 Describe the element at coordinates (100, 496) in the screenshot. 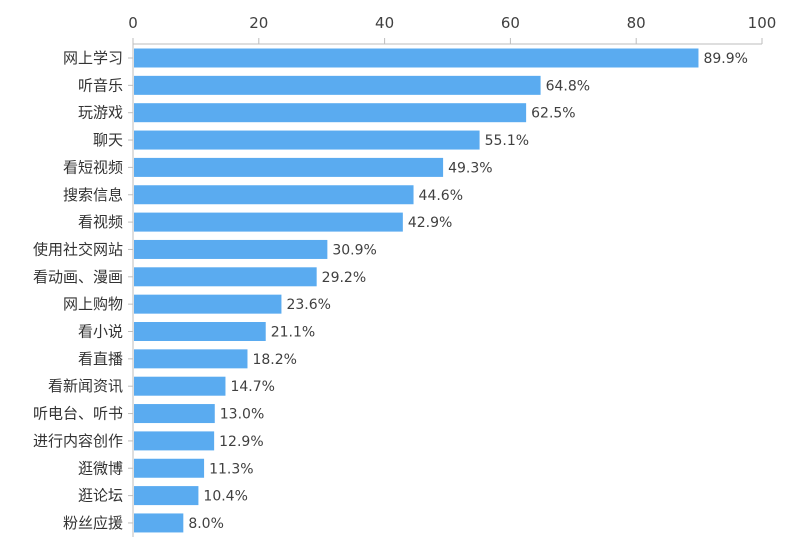

I see `category-label: 逛论坛` at that location.